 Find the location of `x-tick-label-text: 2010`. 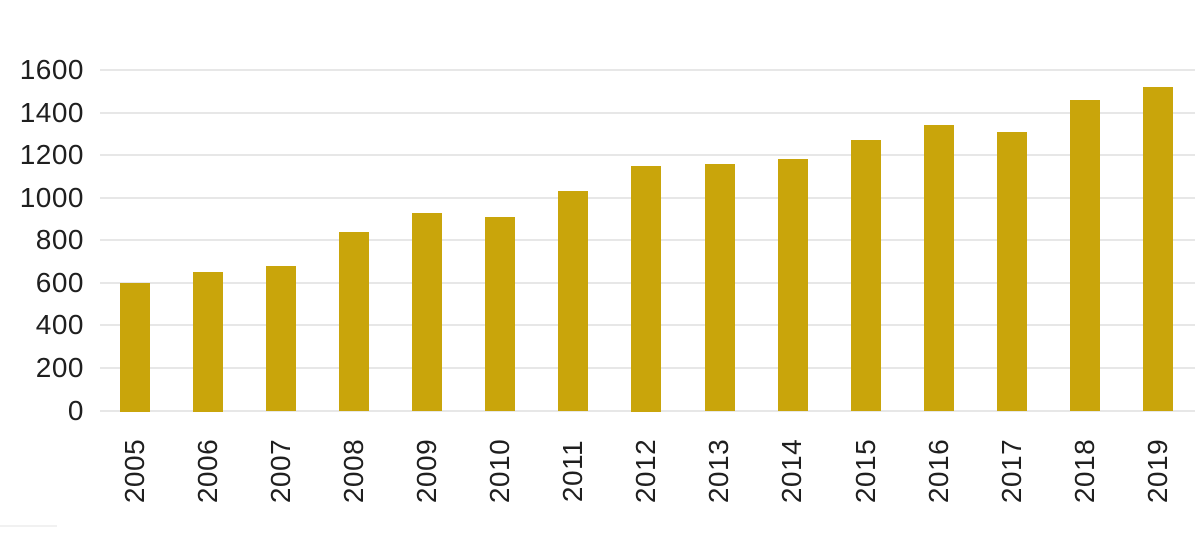

x-tick-label-text: 2010 is located at coordinates (500, 470).